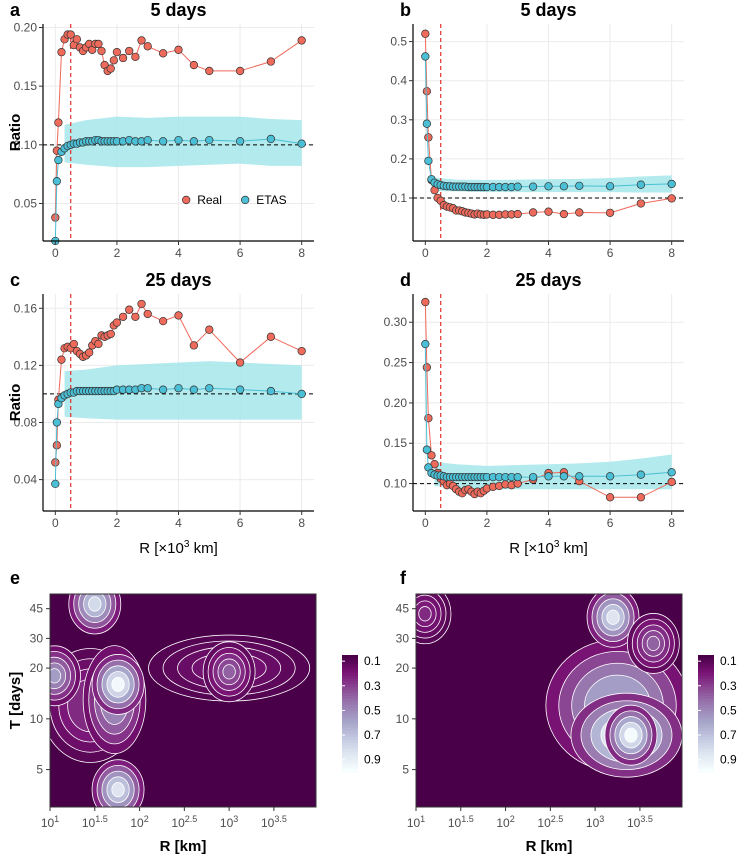  What do you see at coordinates (403, 638) in the screenshot?
I see `y-tick-label: 30` at bounding box center [403, 638].